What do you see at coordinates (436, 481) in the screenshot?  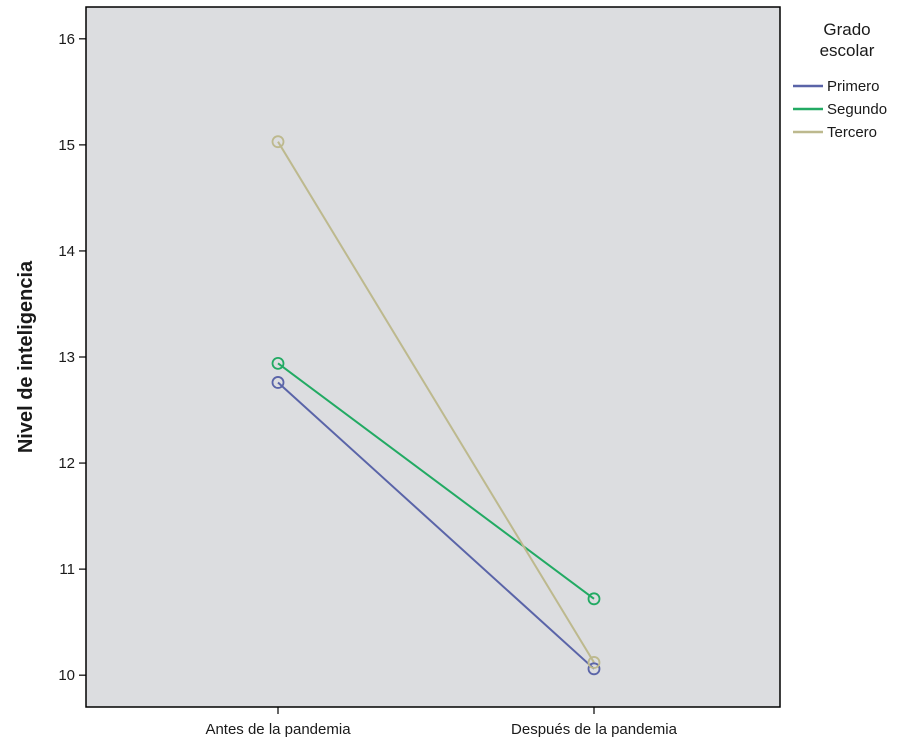 I see `series-line-segundo` at bounding box center [436, 481].